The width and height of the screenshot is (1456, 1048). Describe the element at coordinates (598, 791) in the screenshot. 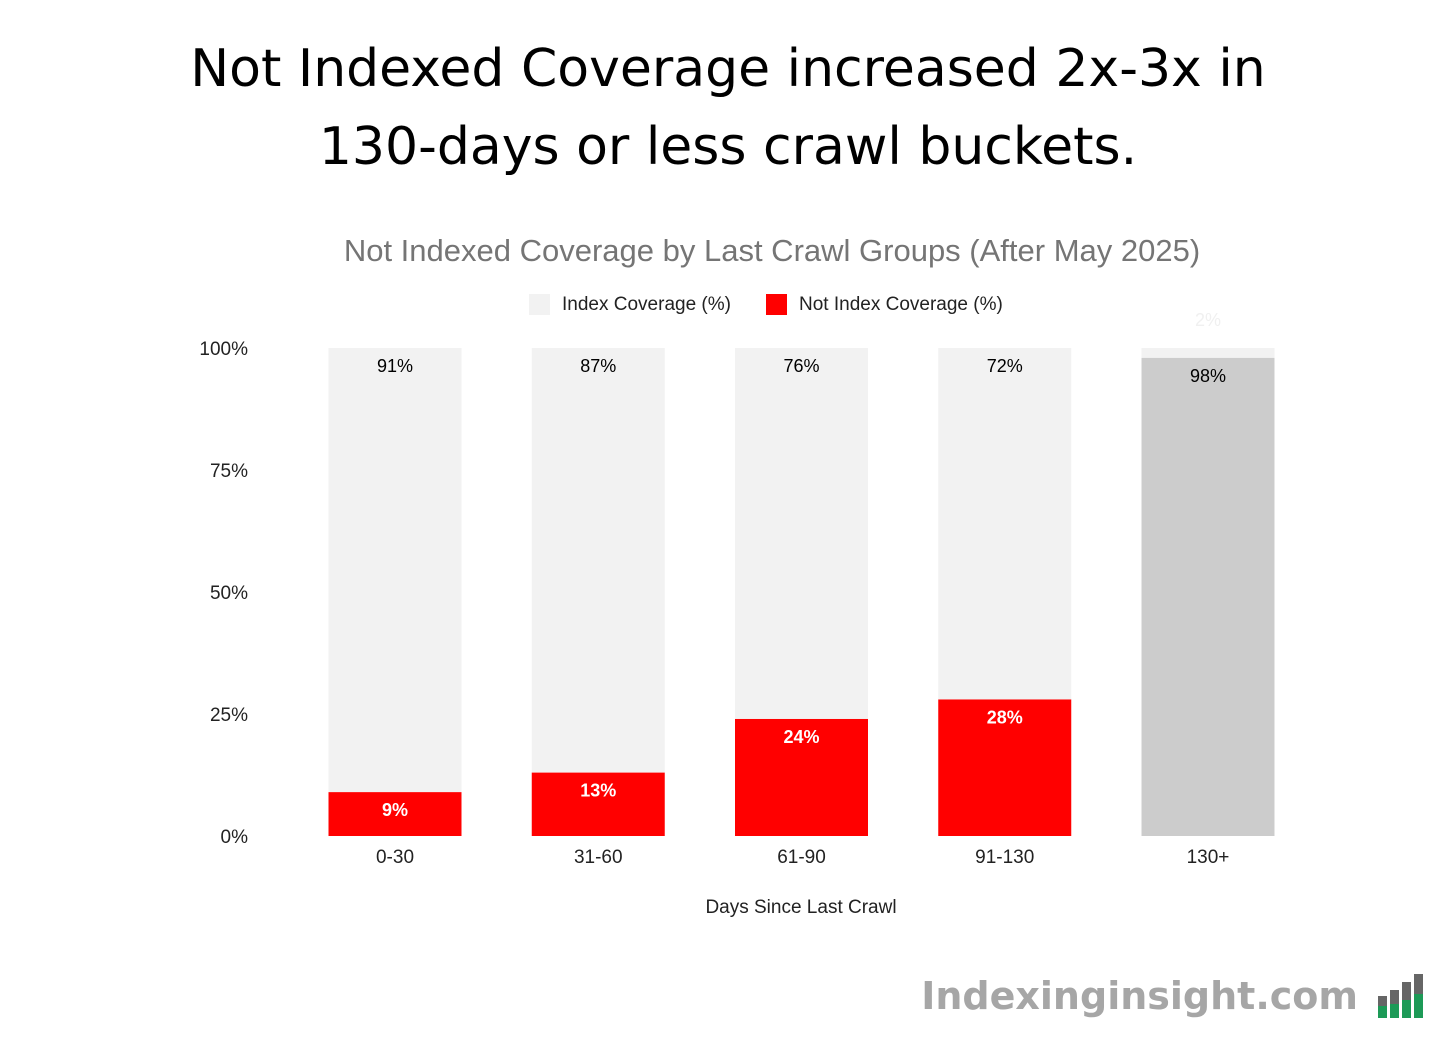

I see `bar-data-label: 13%` at that location.